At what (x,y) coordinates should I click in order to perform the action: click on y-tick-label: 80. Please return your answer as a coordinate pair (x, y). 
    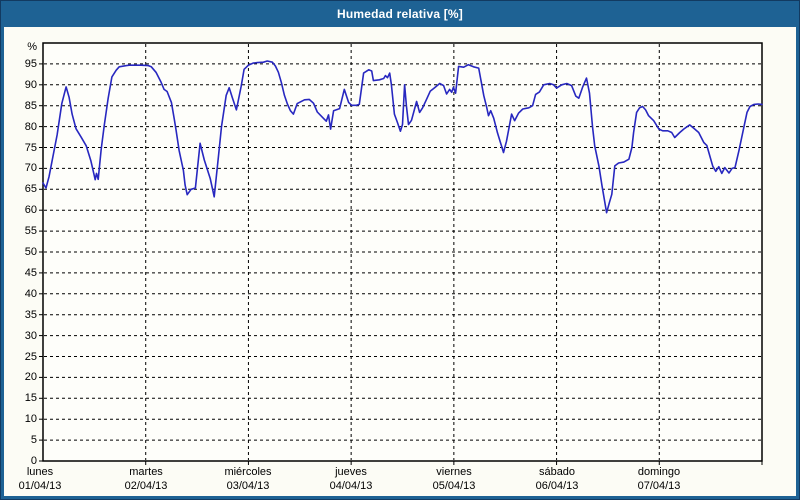
    Looking at the image, I should click on (30, 127).